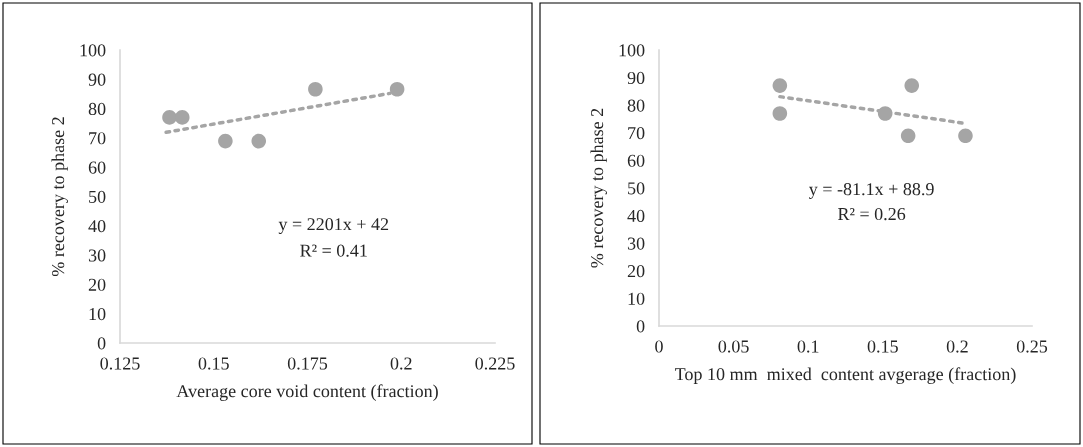 The height and width of the screenshot is (447, 1083). What do you see at coordinates (872, 214) in the screenshot?
I see `annotation: R² = 0.26` at bounding box center [872, 214].